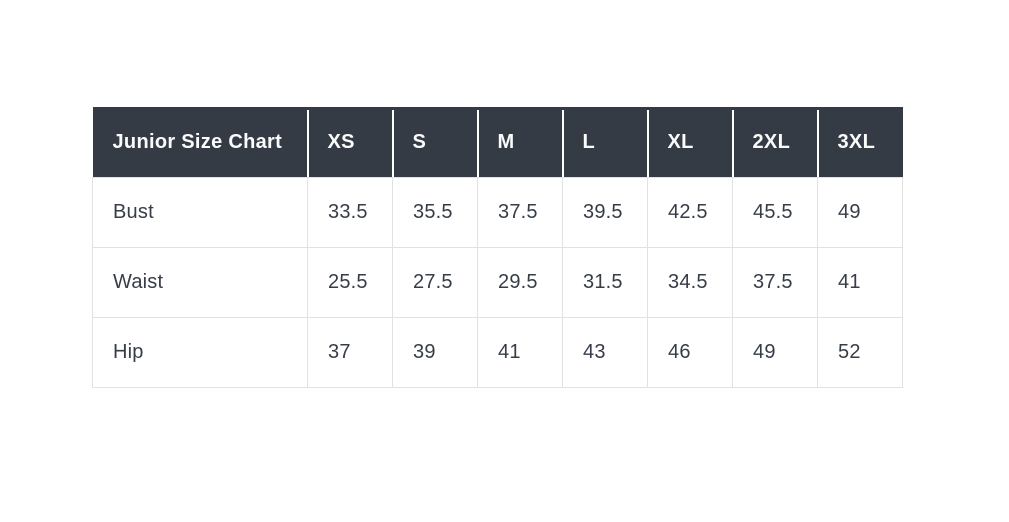 The width and height of the screenshot is (1009, 522). What do you see at coordinates (520, 282) in the screenshot?
I see `size-value-cell: 29.5` at bounding box center [520, 282].